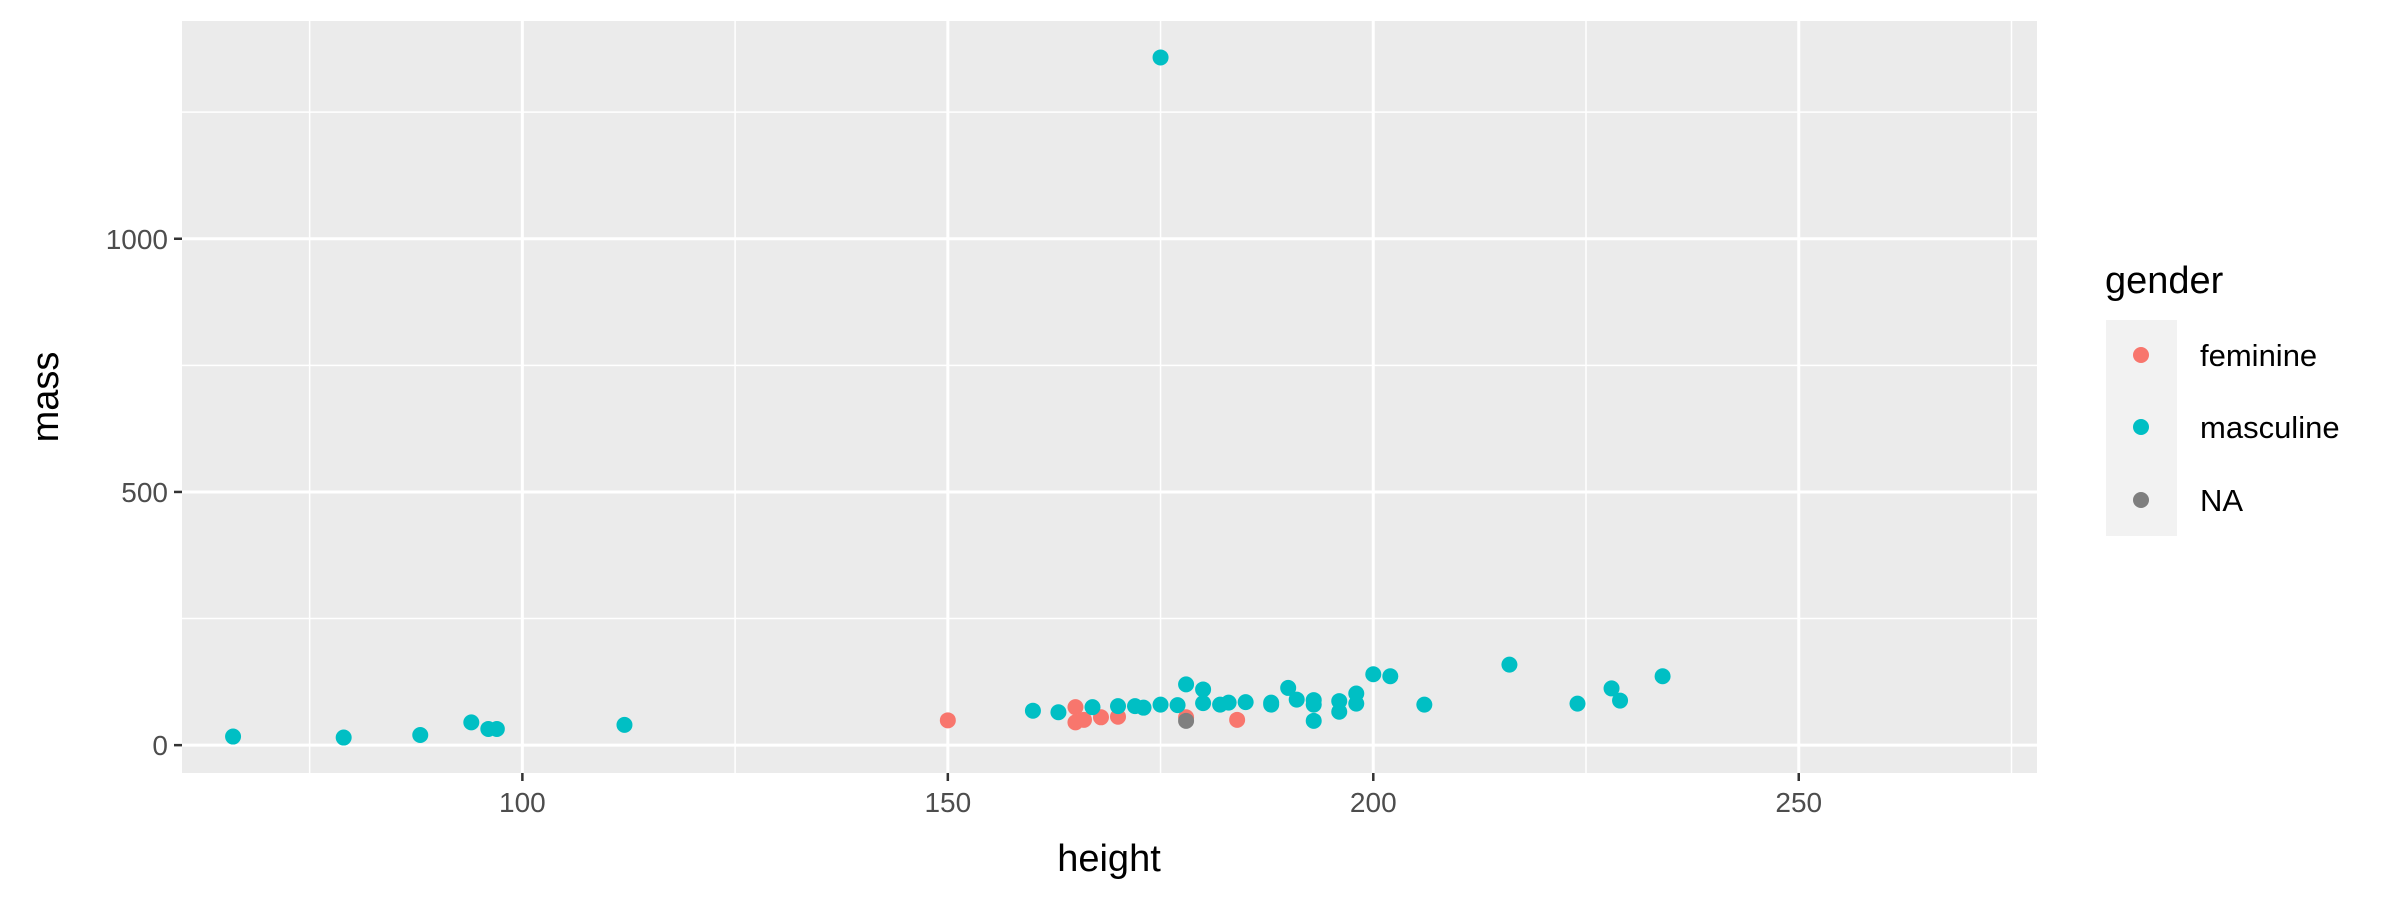  I want to click on legend: gender feminine masculine NA, so click(2222, 398).